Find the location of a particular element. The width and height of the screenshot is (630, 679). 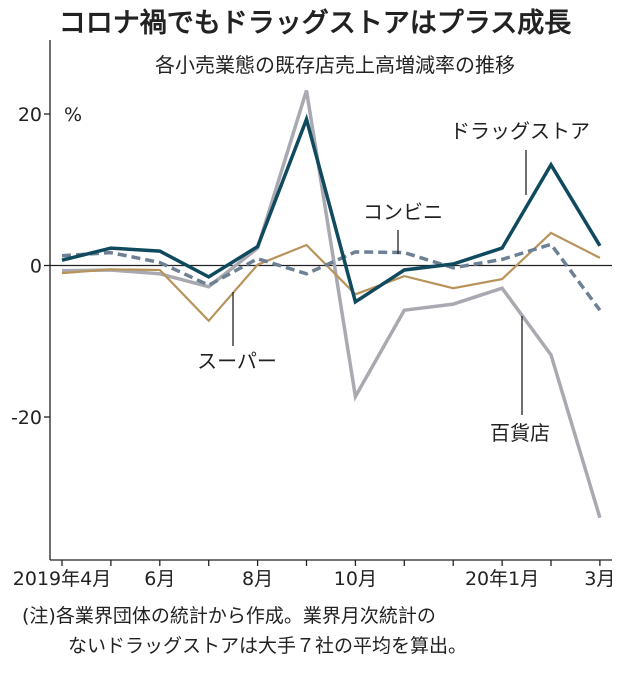

note-line-1: (注)各業界団体の統計から作成。業界月次統計の is located at coordinates (229, 616).